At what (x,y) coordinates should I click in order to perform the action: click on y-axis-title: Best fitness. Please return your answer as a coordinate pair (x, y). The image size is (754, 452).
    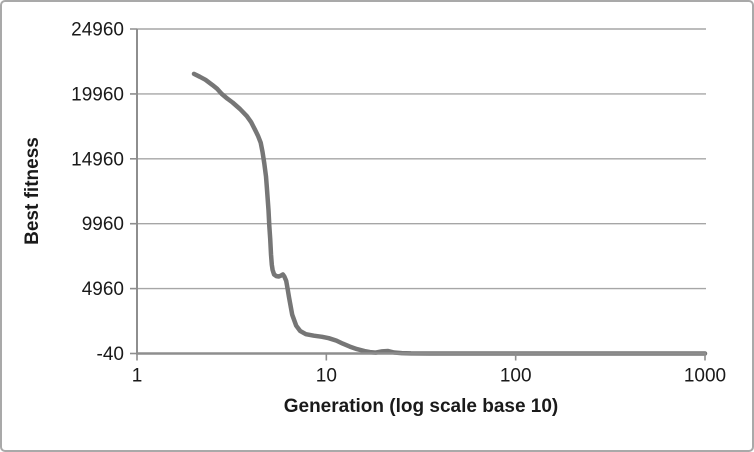
    Looking at the image, I should click on (32, 191).